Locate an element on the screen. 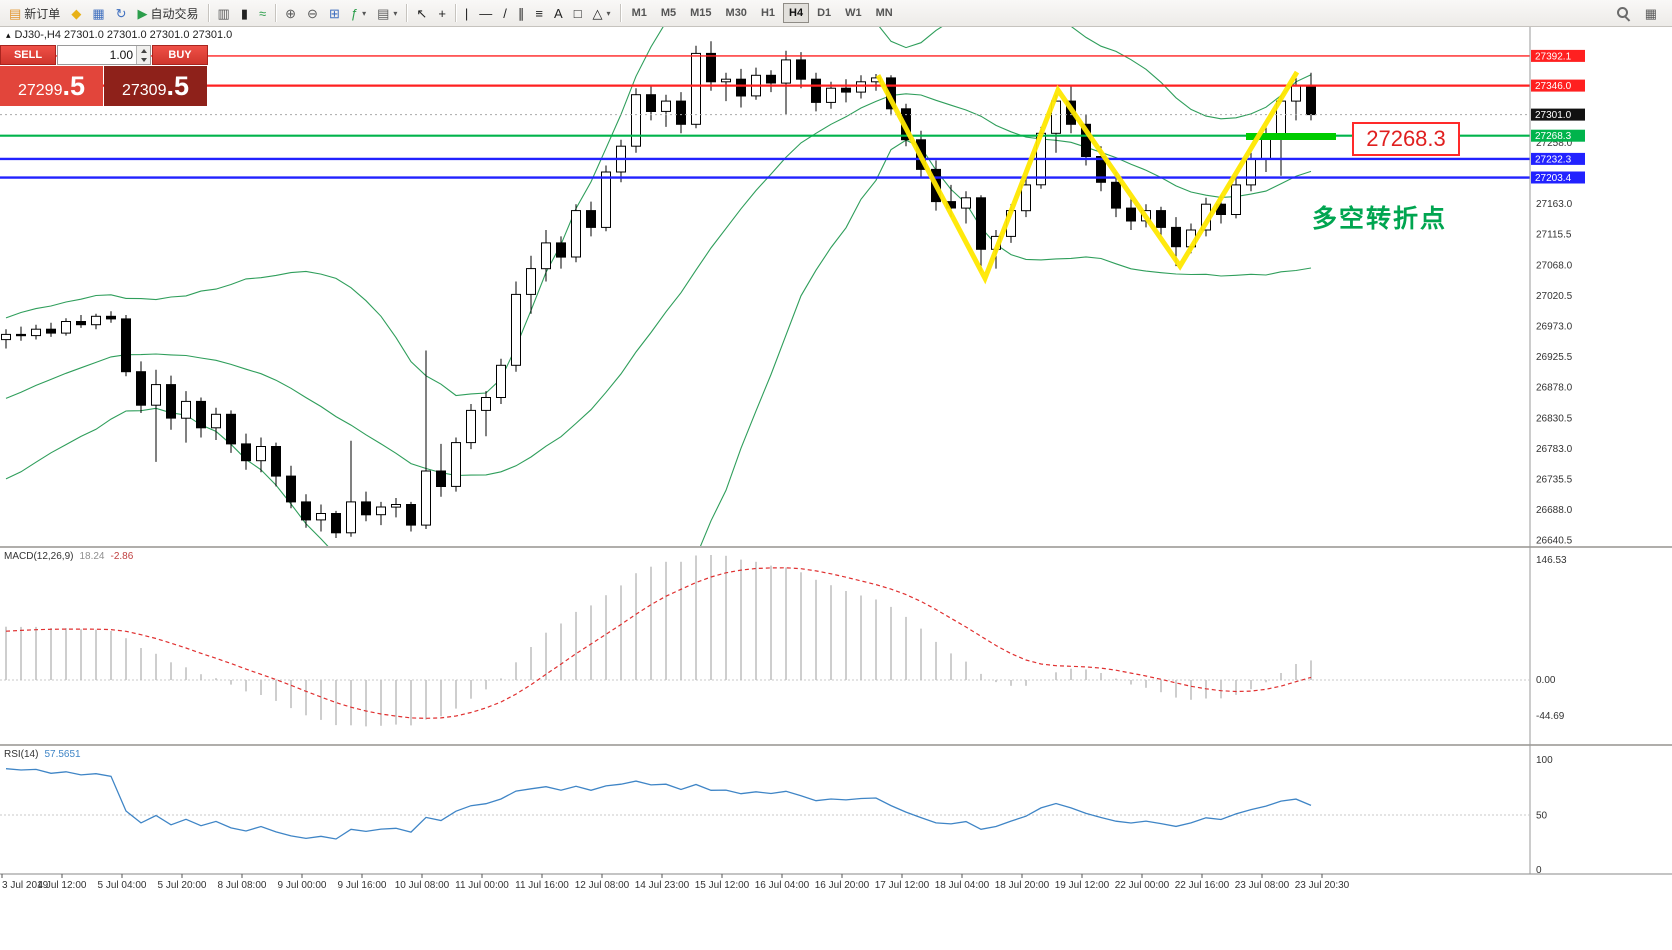  svg-text: -44.69 is located at coordinates (1550, 716).